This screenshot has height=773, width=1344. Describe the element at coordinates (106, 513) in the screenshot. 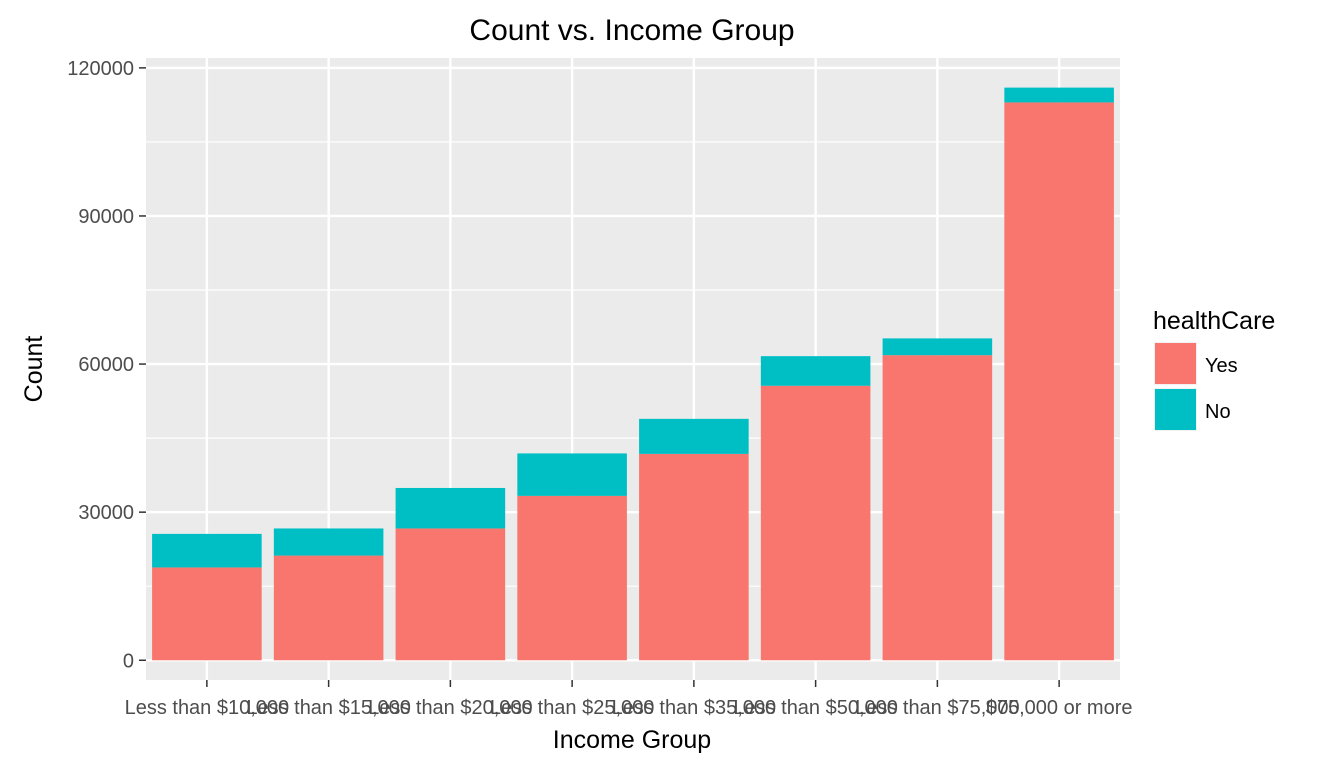

I see `y-tick-label: 30000` at that location.